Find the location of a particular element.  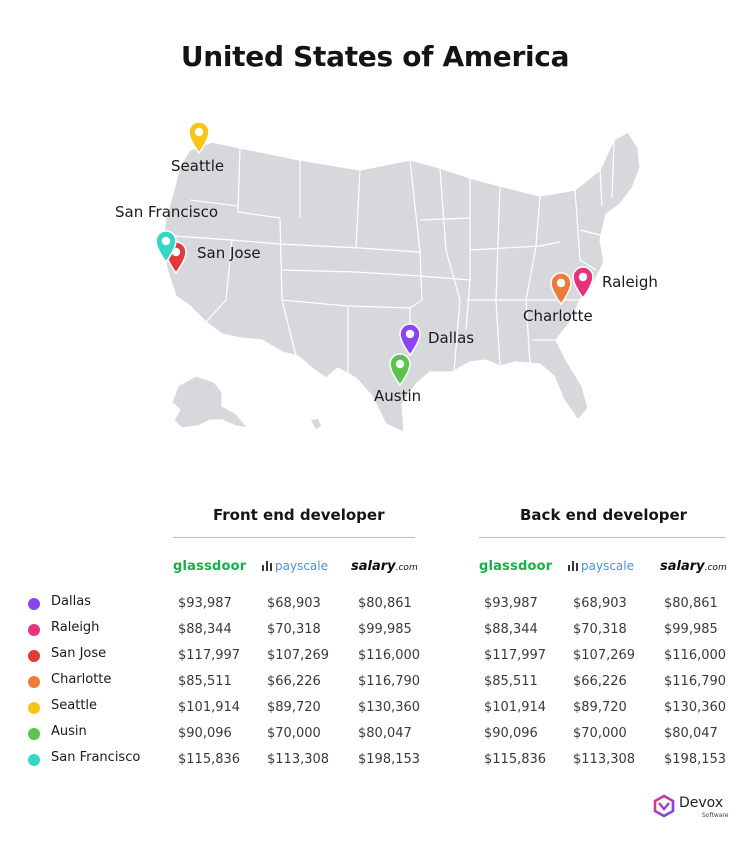

city-label: Austin is located at coordinates (398, 396).